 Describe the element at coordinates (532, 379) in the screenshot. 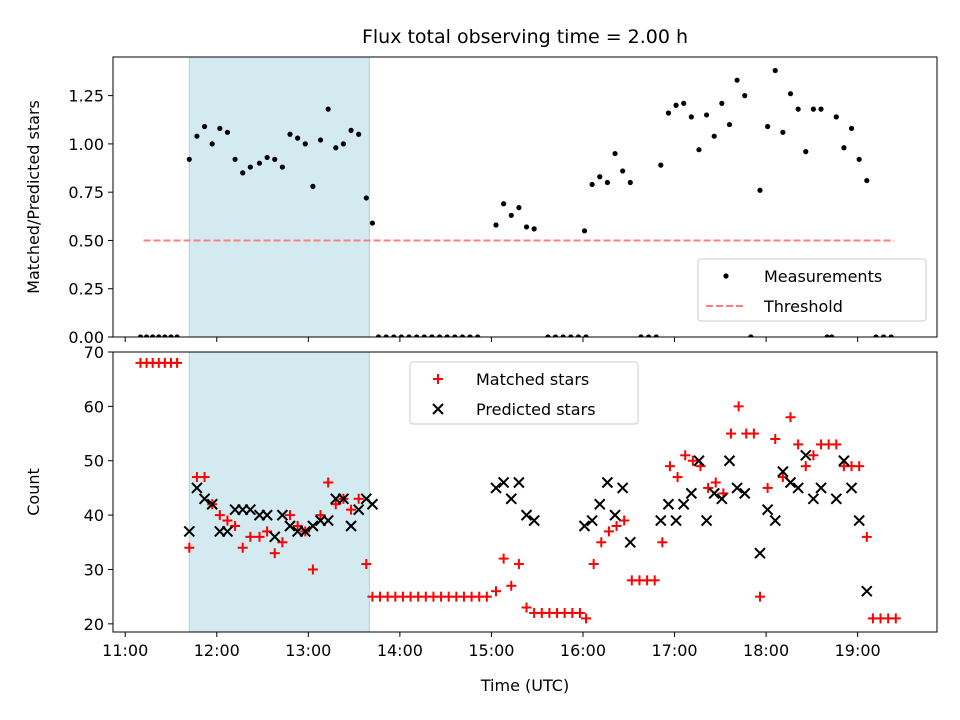

I see `legend-label: Matched stars` at that location.